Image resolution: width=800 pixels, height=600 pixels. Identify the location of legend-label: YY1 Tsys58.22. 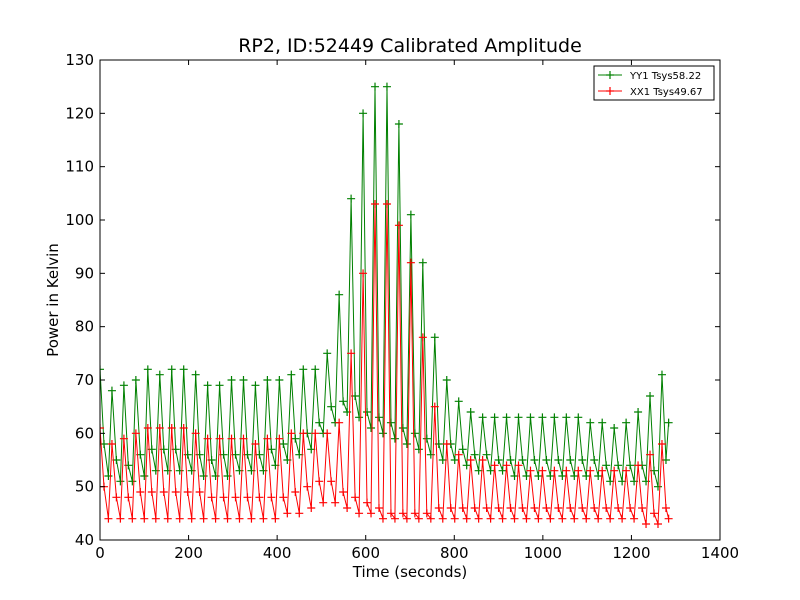
(665, 76).